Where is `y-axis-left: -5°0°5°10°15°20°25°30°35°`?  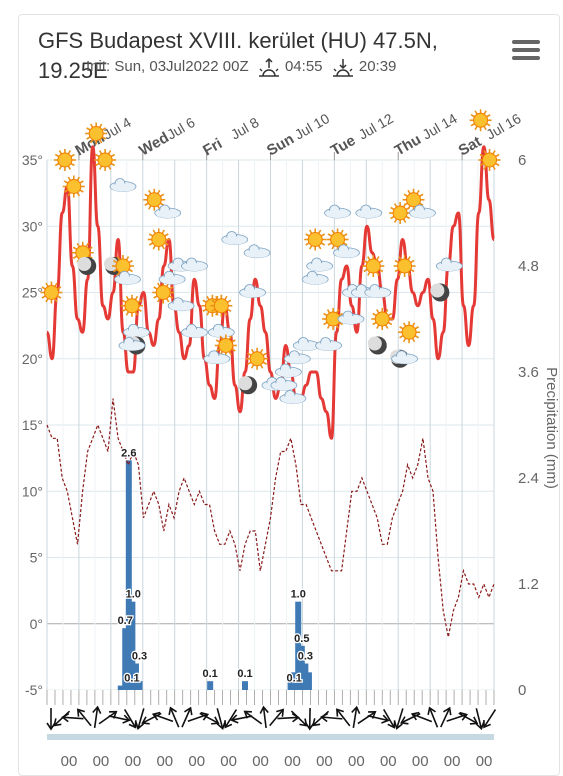 y-axis-left: -5°0°5°10°15°20°25°30°35° is located at coordinates (32, 425).